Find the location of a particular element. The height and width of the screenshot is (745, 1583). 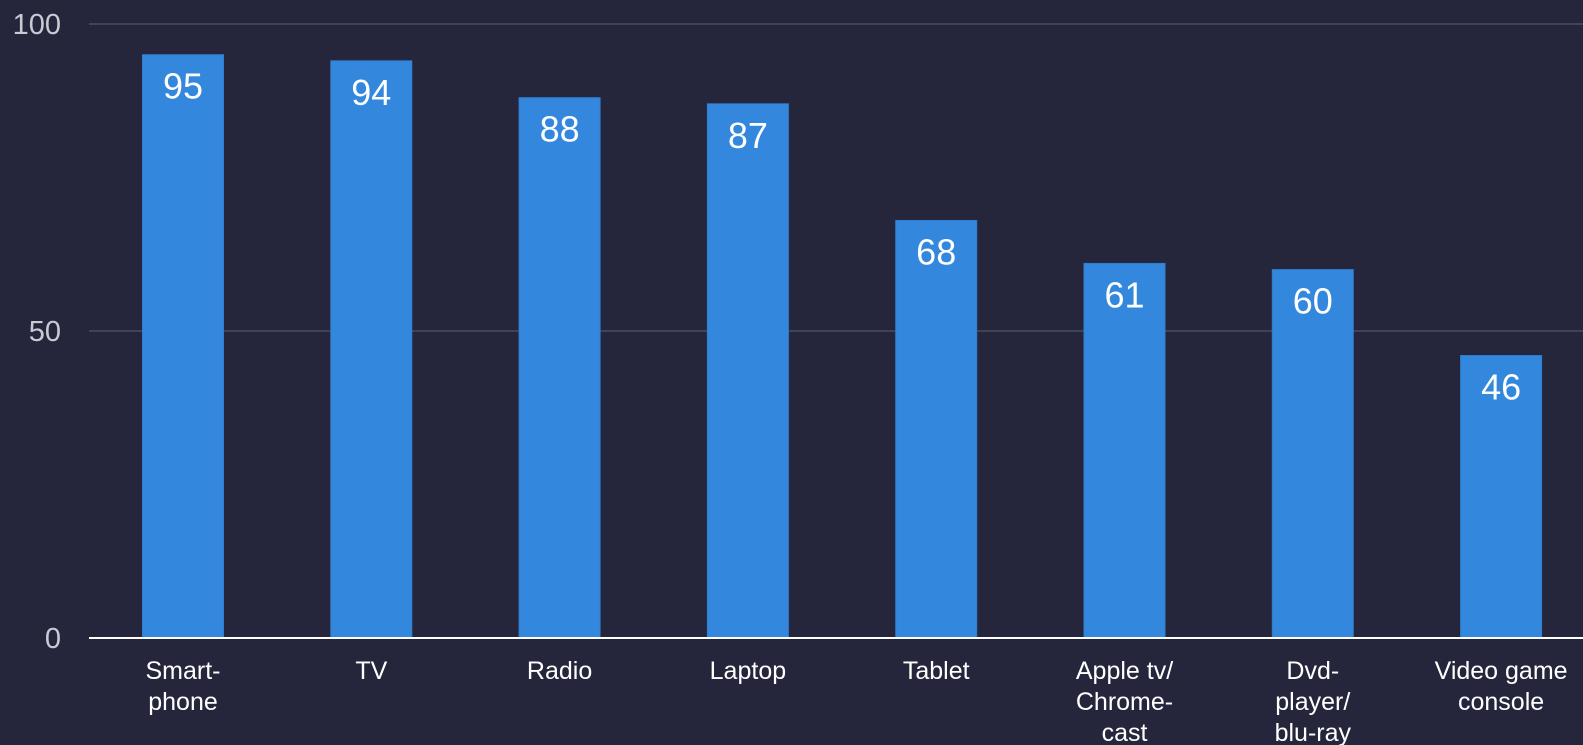

x-tick-label-line: blu-ray is located at coordinates (1313, 732).